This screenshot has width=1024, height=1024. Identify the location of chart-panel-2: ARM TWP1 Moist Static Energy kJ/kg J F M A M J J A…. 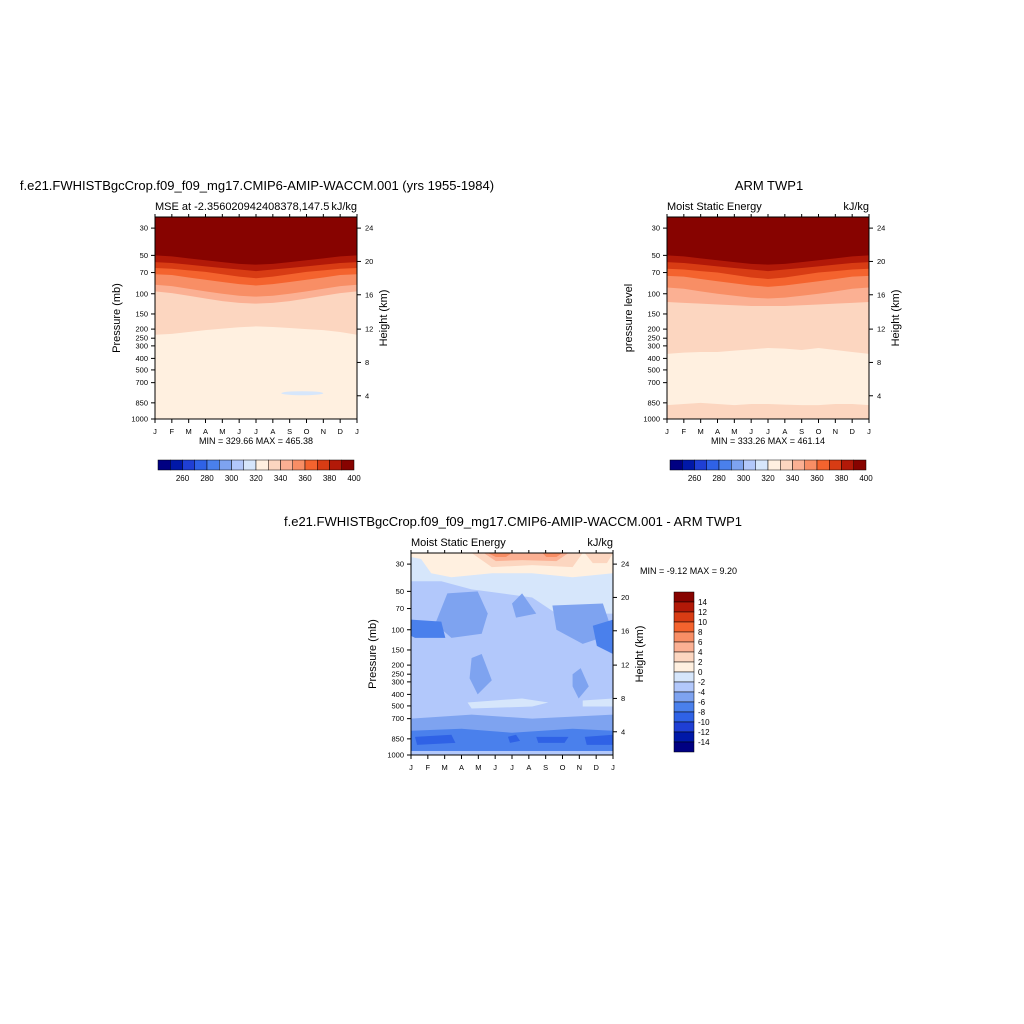
(762, 330).